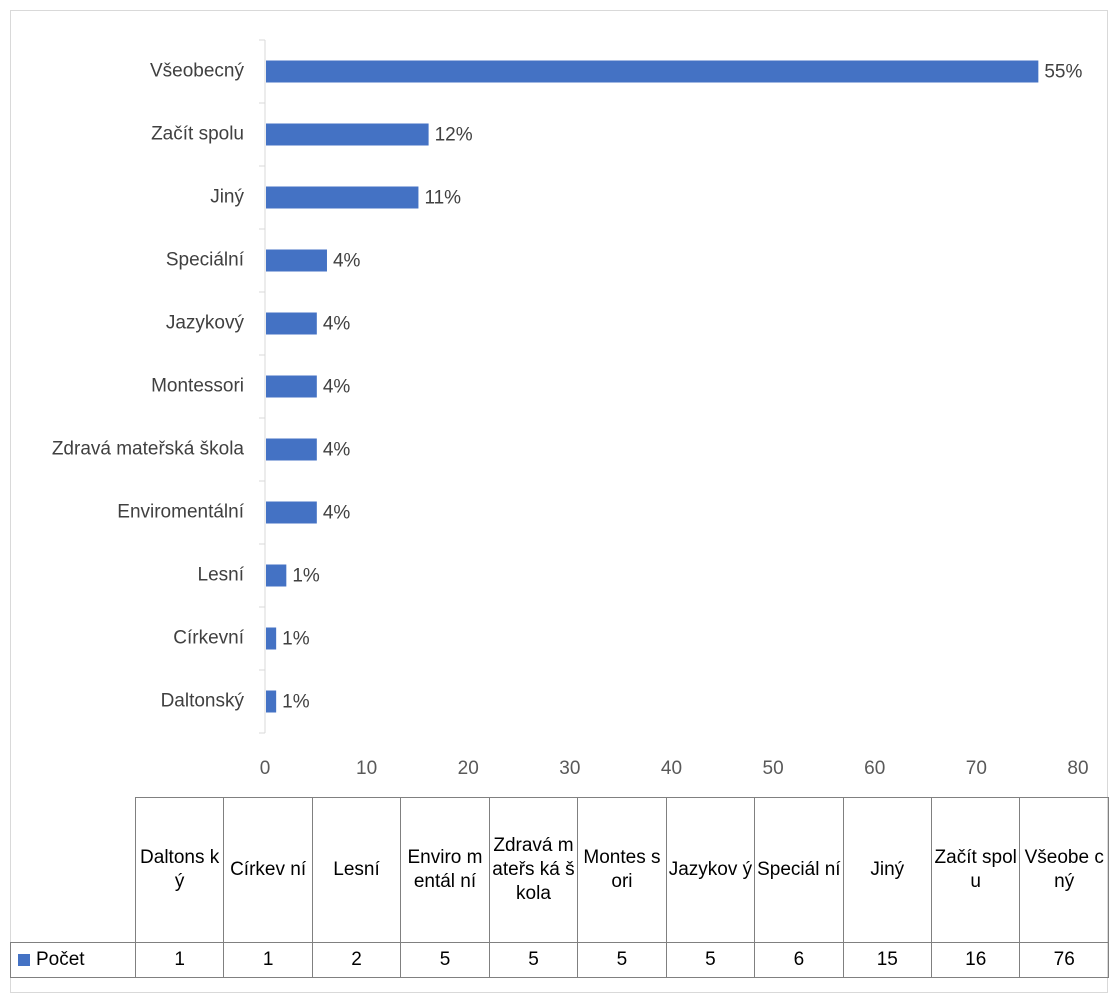 The width and height of the screenshot is (1109, 994). Describe the element at coordinates (445, 870) in the screenshot. I see `table-header-cell: Enviro mentál ní` at that location.